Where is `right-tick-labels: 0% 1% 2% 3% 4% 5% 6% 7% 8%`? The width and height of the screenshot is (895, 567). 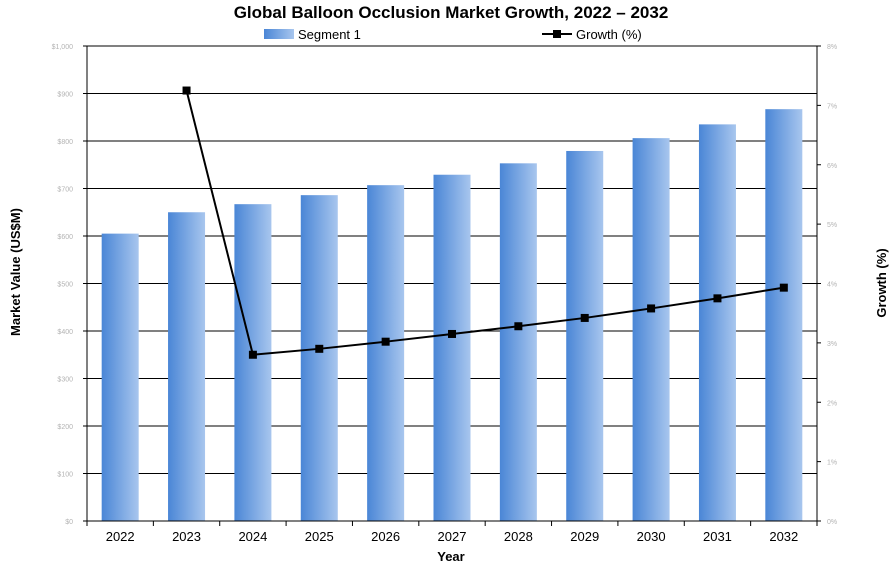 right-tick-labels: 0% 1% 2% 3% 4% 5% 6% 7% 8% is located at coordinates (832, 285).